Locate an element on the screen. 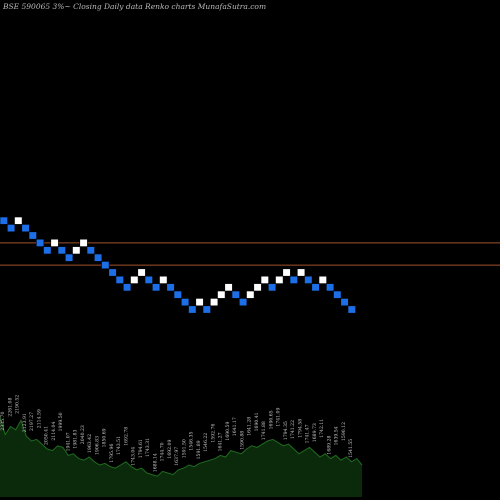  brick-price-label: 1690.65 is located at coordinates (271, 419).